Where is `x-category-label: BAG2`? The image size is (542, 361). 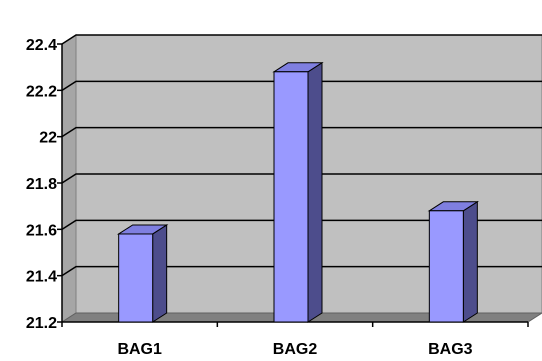
x-category-label: BAG2 is located at coordinates (295, 349).